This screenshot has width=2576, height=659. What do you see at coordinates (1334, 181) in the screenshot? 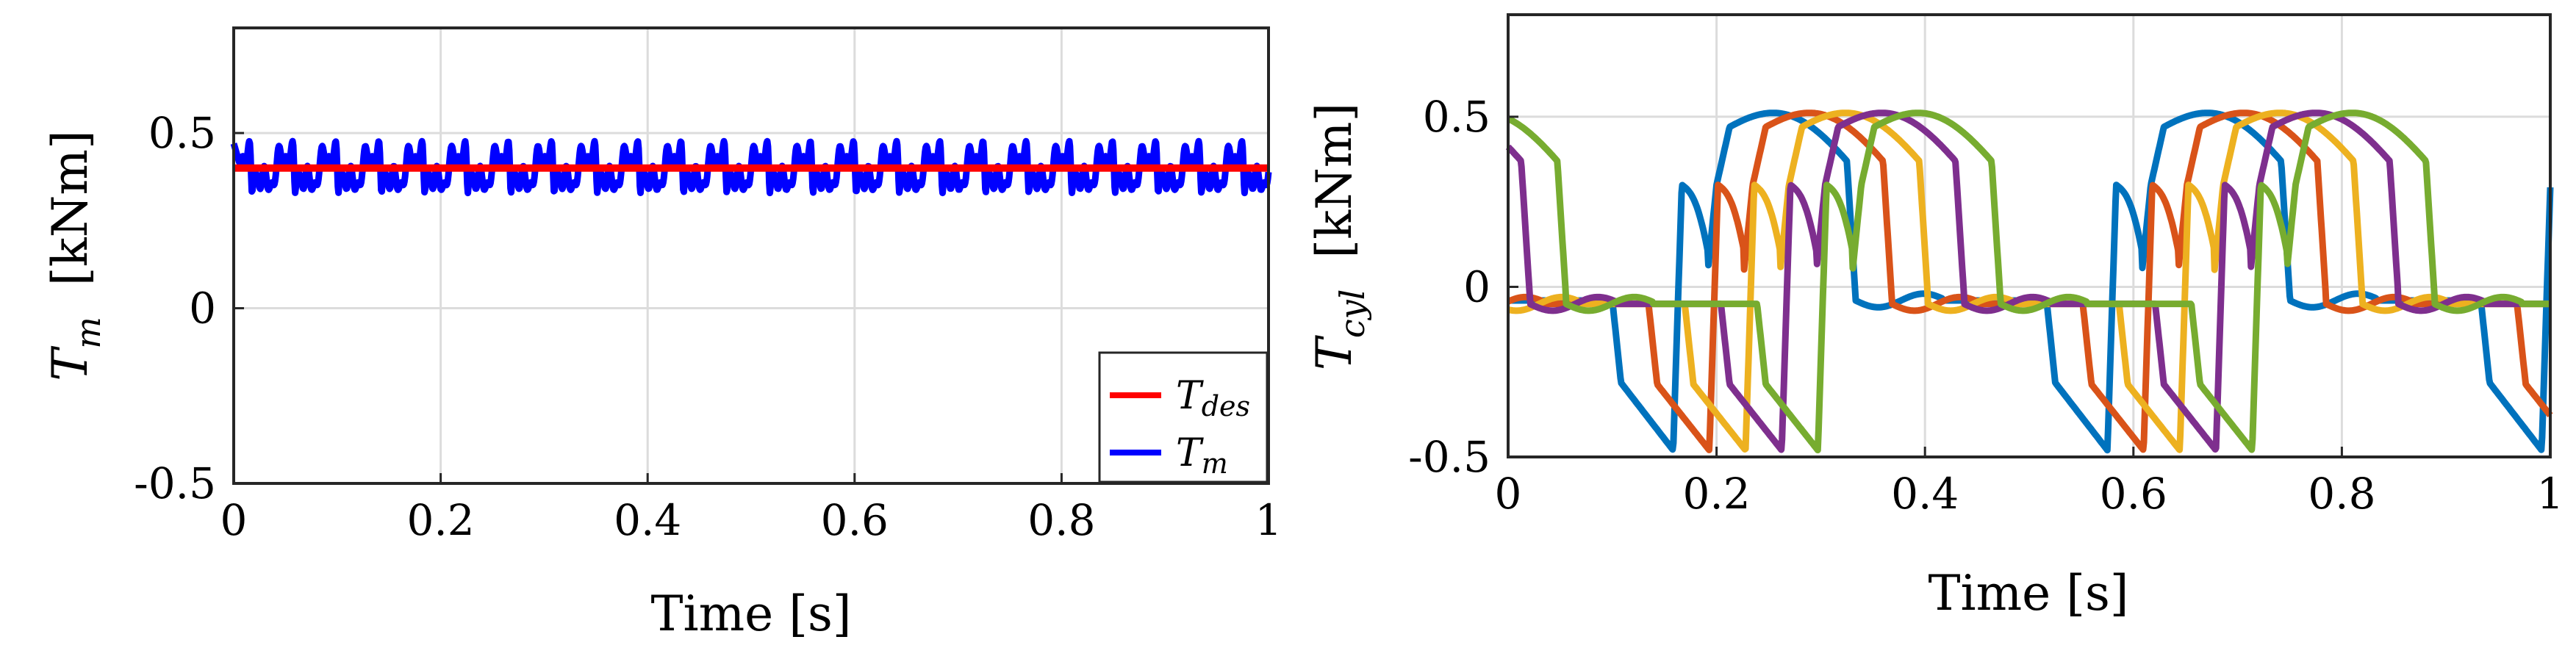
I see `right-ylabel-unit: [kNm]` at bounding box center [1334, 181].